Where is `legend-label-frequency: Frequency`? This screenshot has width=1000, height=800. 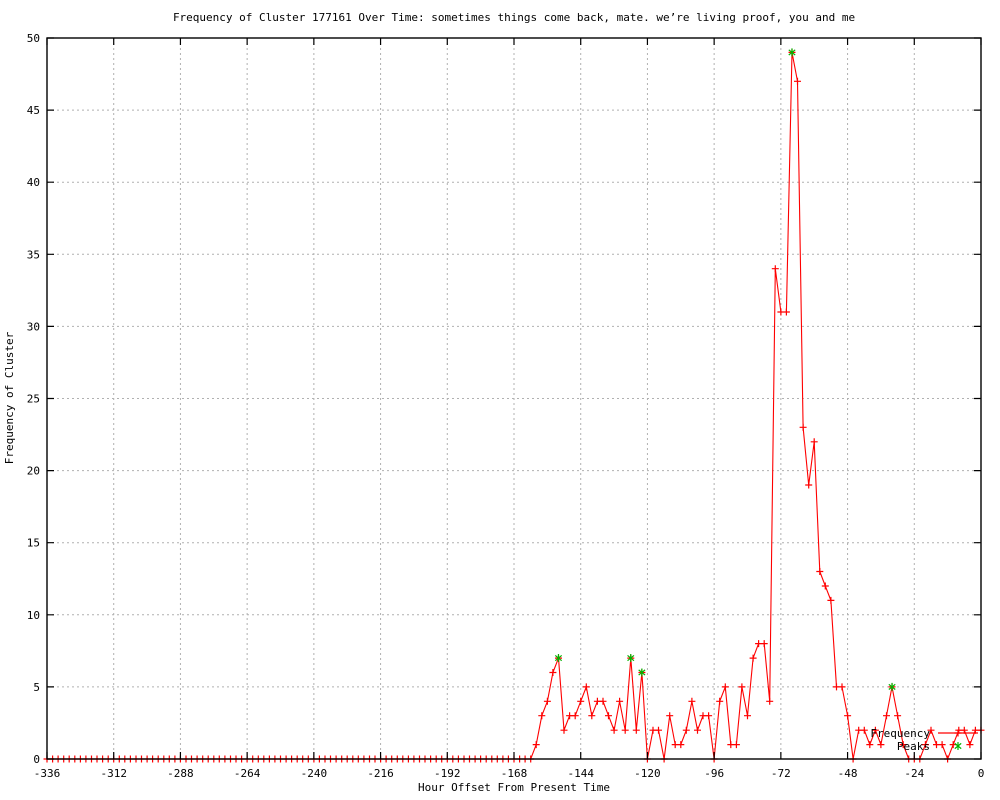 legend-label-frequency: Frequency is located at coordinates (900, 733).